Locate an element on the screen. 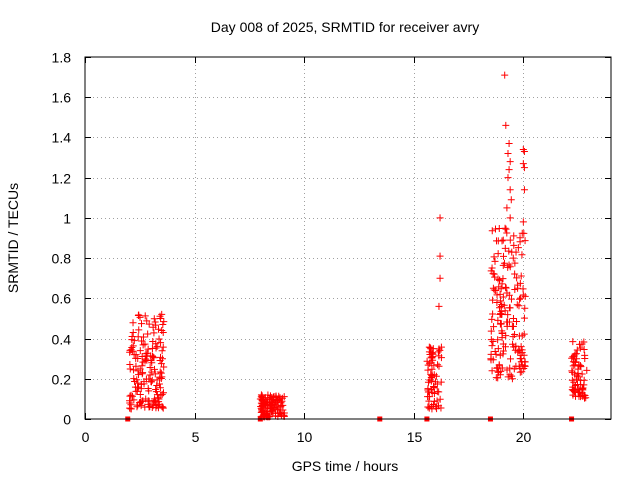 The width and height of the screenshot is (640, 480). y-tick-label: 1.8 is located at coordinates (62, 58).